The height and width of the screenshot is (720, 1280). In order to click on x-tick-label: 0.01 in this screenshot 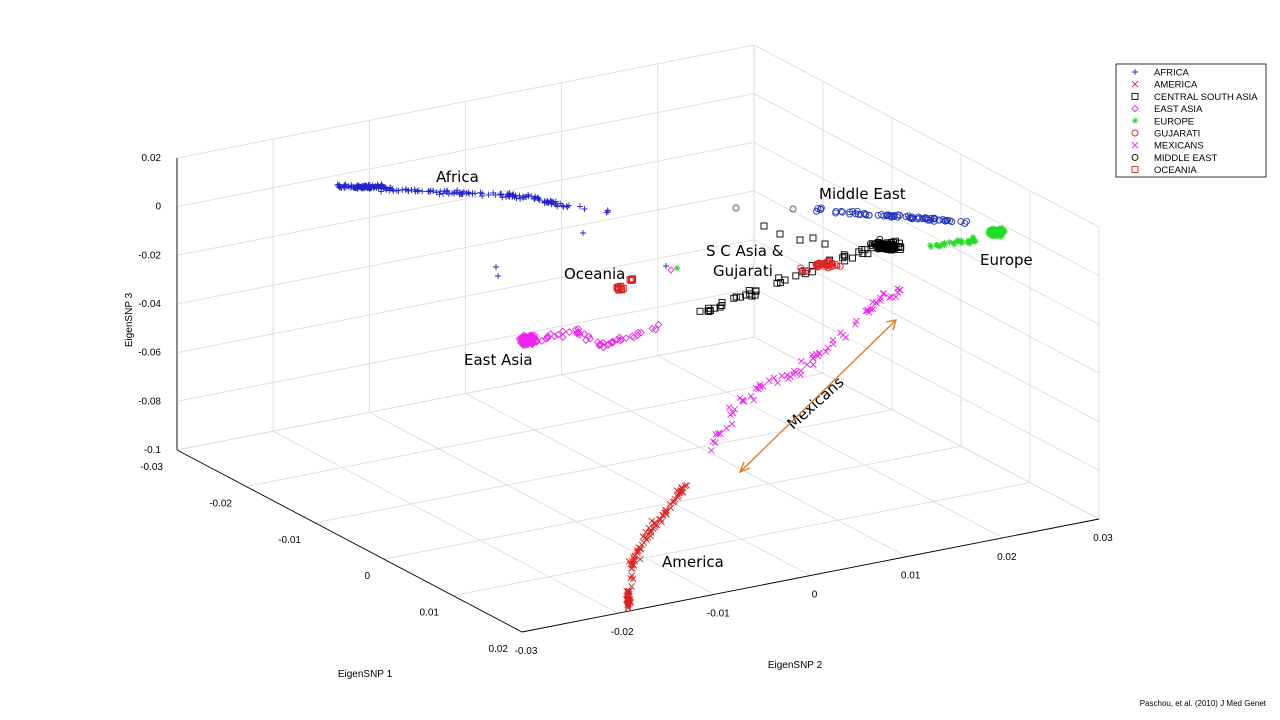, I will do `click(430, 613)`.